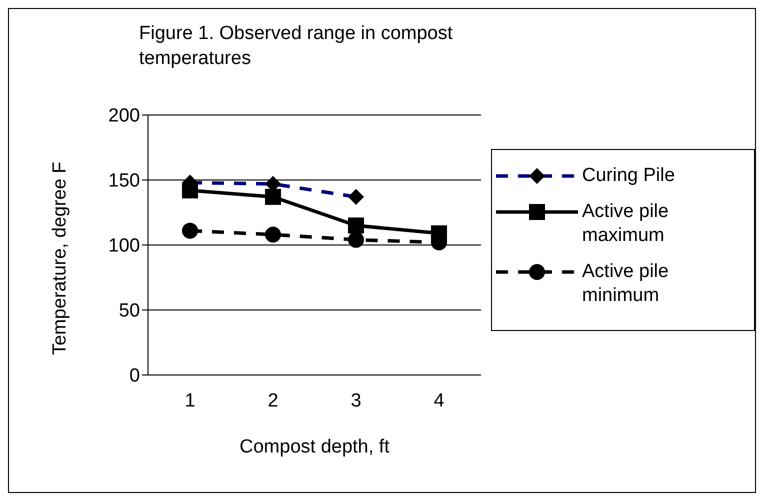 The image size is (762, 499). What do you see at coordinates (273, 401) in the screenshot?
I see `x-tick-label: 2` at bounding box center [273, 401].